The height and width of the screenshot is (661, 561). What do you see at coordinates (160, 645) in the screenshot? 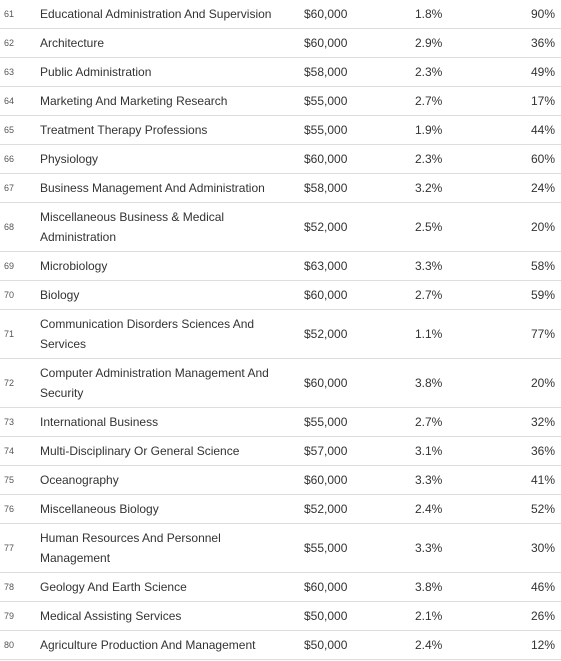
I see `major-cell: Agriculture Production And Management` at bounding box center [160, 645].